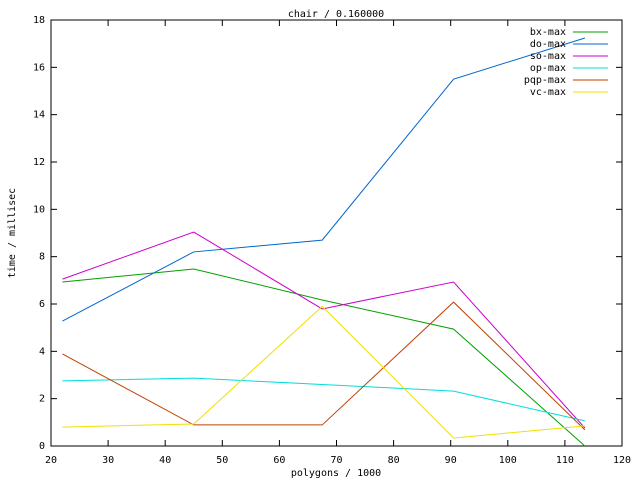 This screenshot has height=480, width=640. Describe the element at coordinates (39, 115) in the screenshot. I see `y-tick-label: 14` at that location.